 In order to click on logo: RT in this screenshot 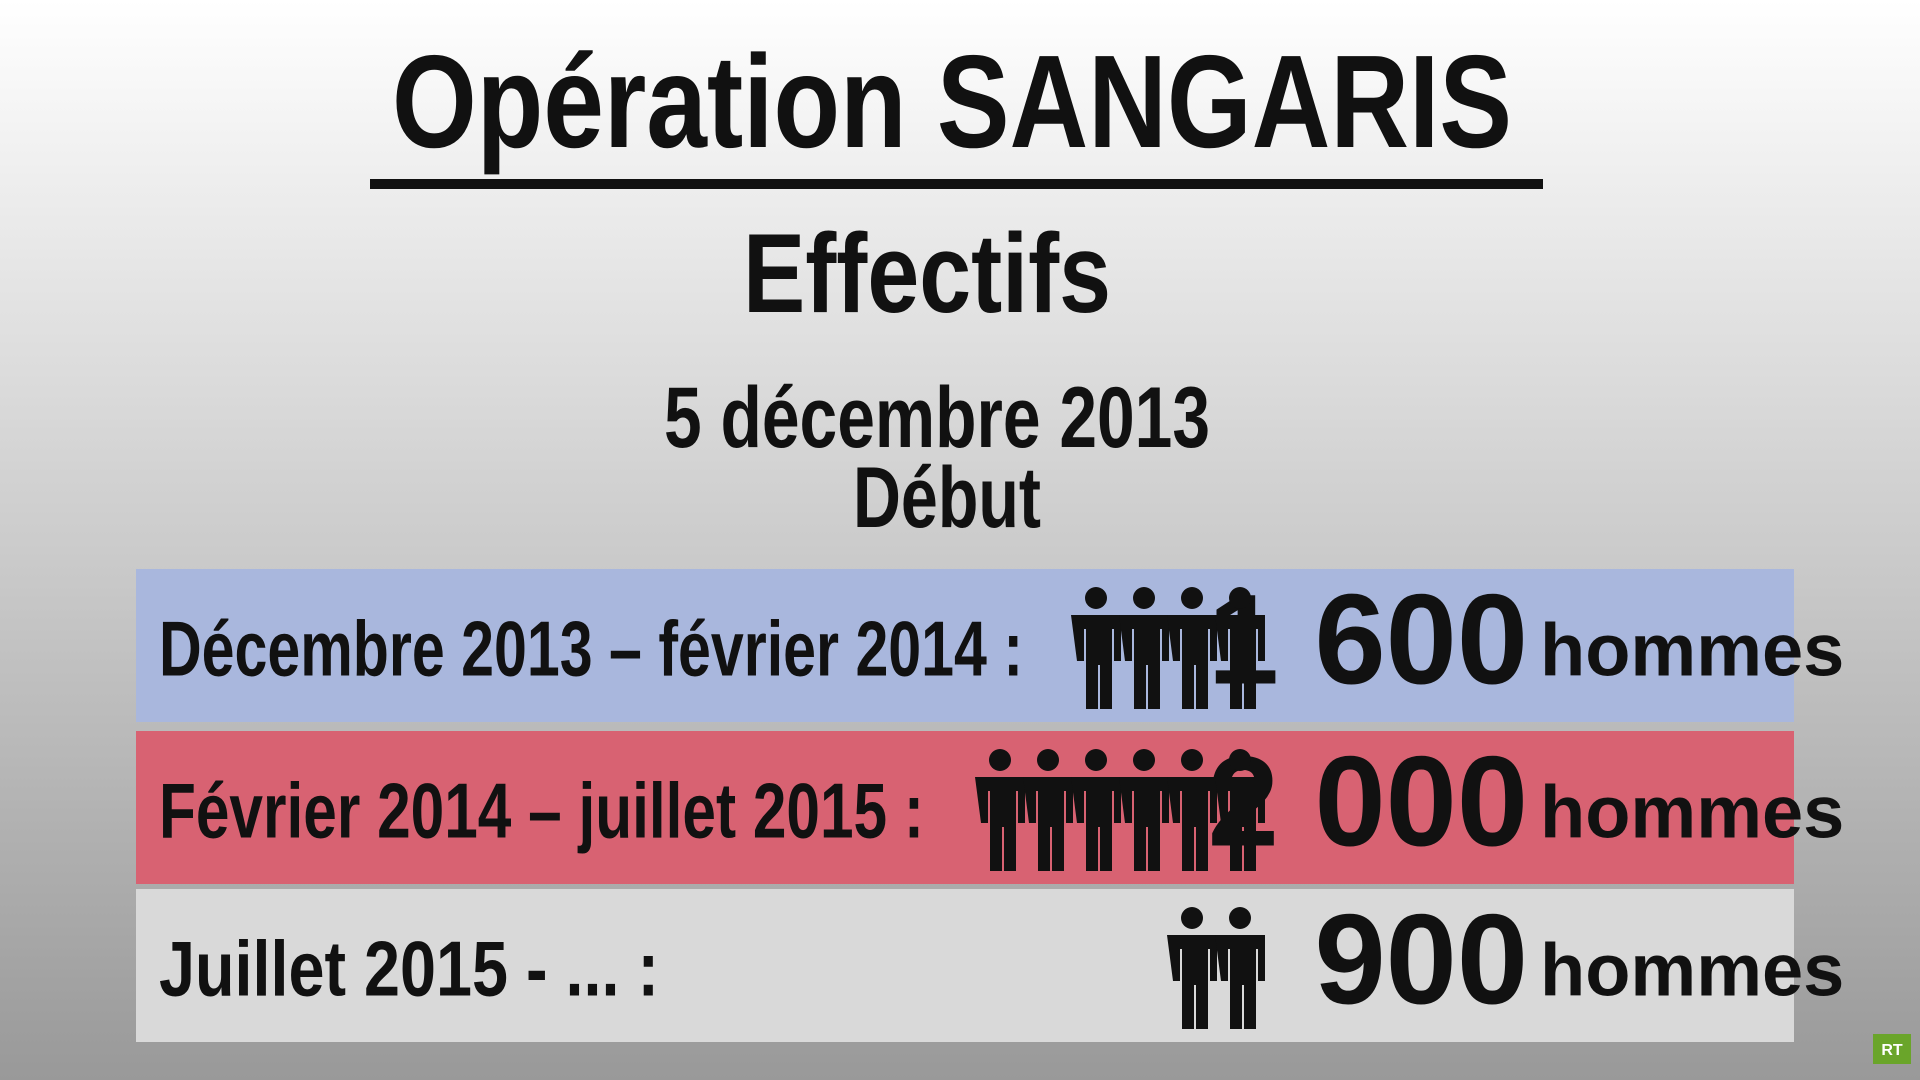, I will do `click(1892, 1050)`.